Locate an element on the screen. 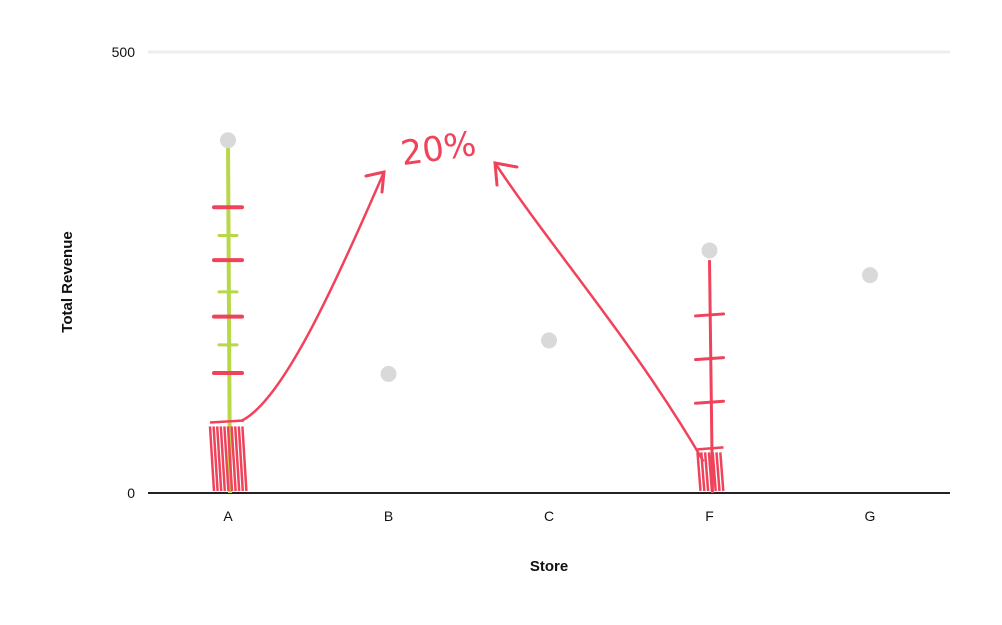 The image size is (1002, 625). x-axis-title: Store is located at coordinates (549, 566).